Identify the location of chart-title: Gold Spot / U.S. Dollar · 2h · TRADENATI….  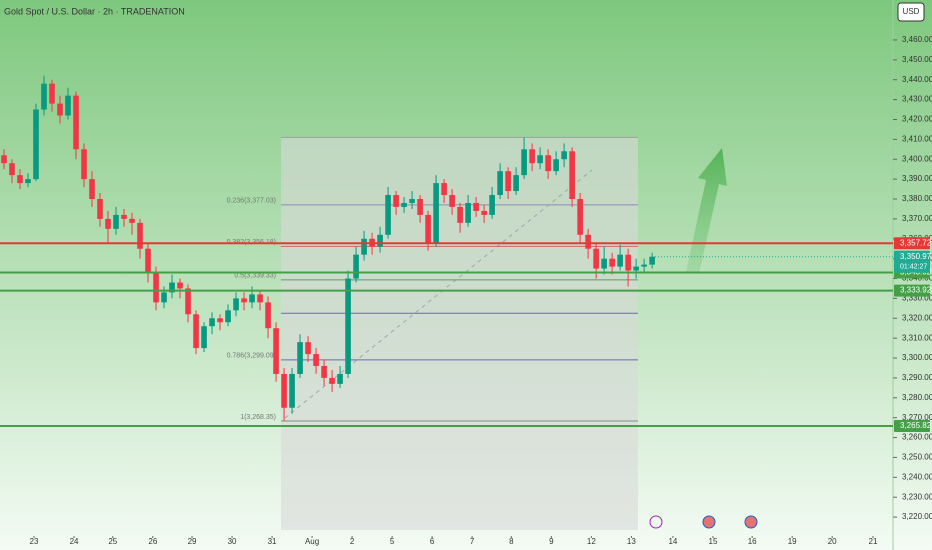
(94, 11).